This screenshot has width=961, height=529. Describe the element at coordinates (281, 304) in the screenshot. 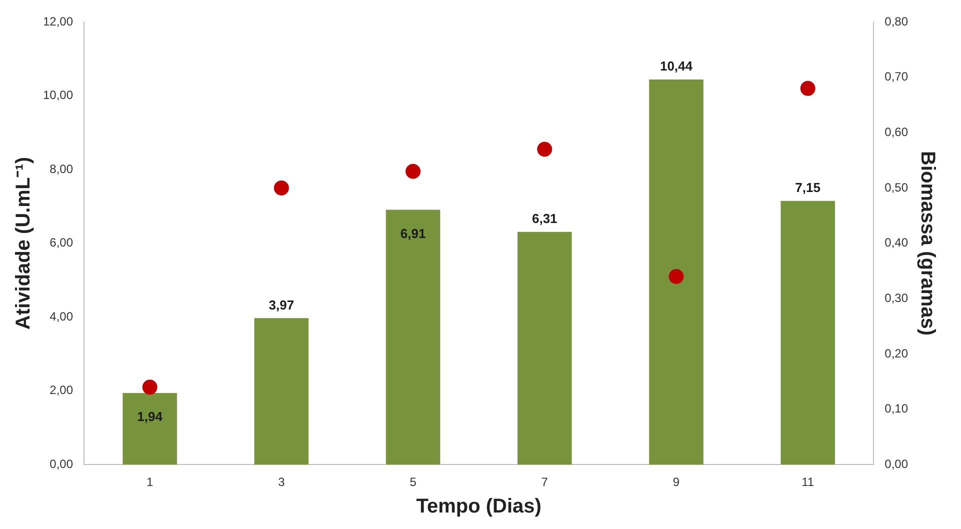

I see `data-label: 3,97` at that location.